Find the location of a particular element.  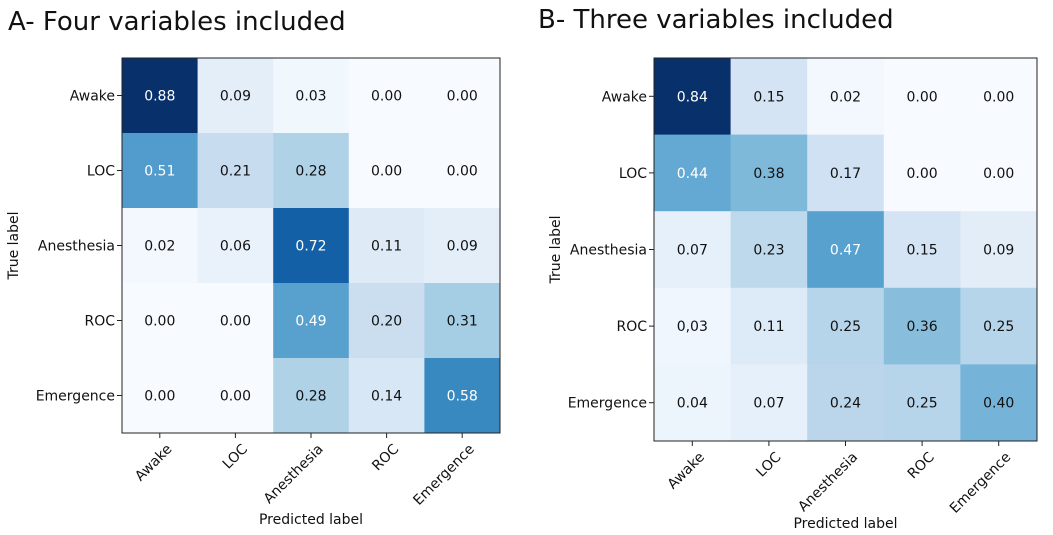

x-axis-label: Predicted label is located at coordinates (311, 520).